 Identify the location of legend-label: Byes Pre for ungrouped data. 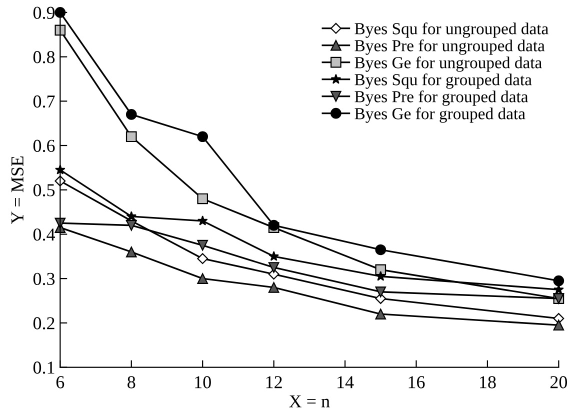
(449, 47).